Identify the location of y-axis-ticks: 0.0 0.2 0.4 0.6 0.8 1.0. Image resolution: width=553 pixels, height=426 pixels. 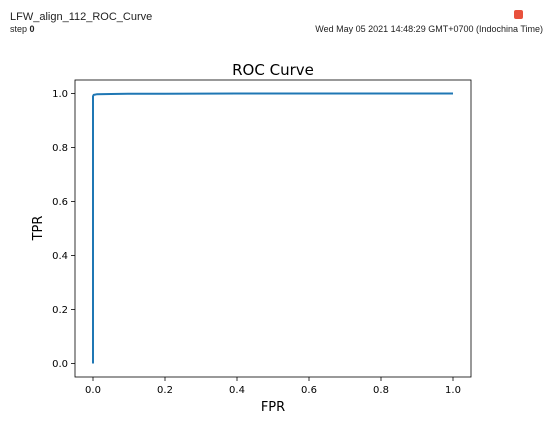
(63, 229).